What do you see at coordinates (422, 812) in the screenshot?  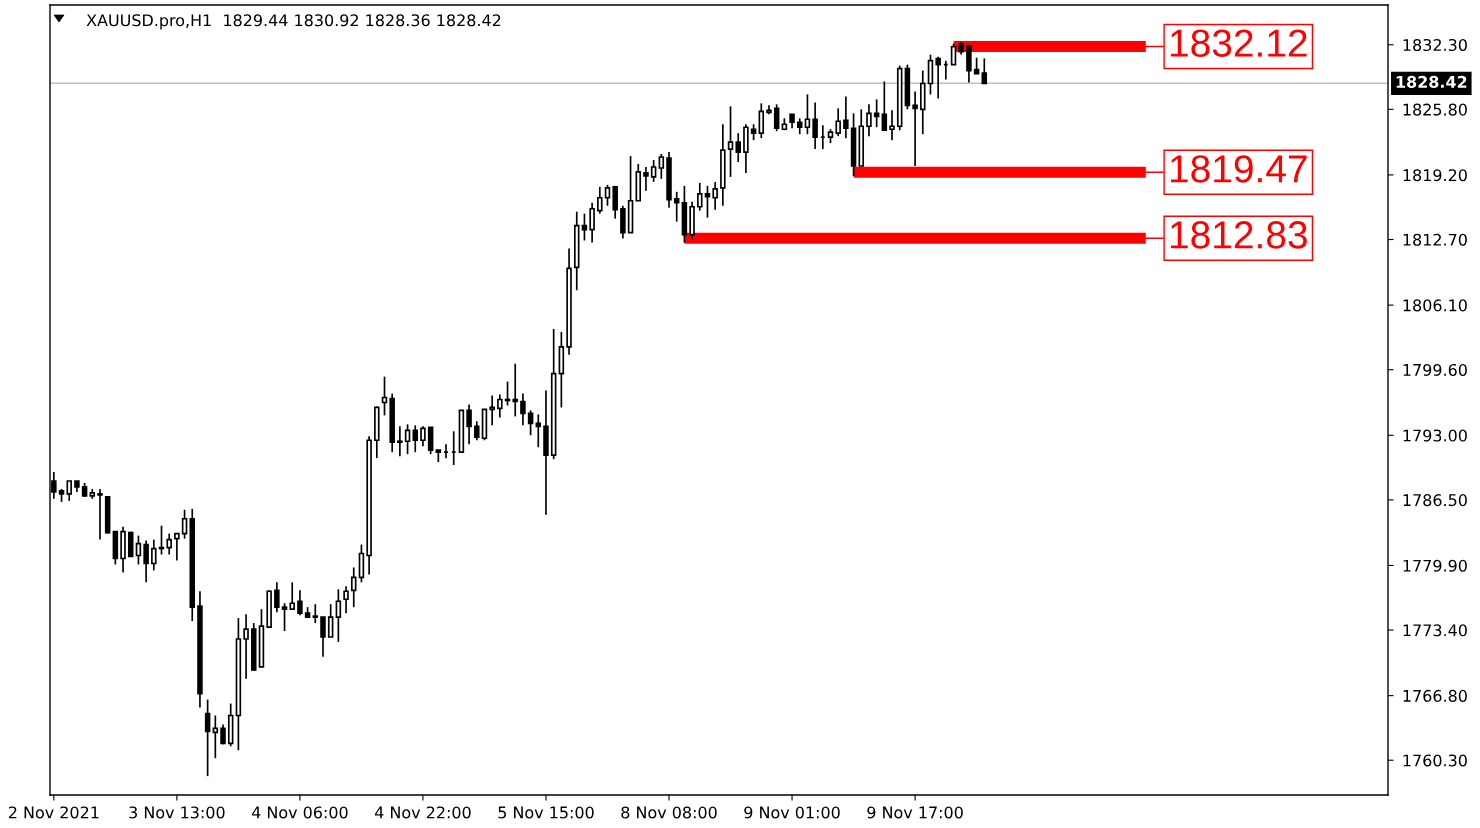 I see `x-tick-label: 4 Nov 22:00` at bounding box center [422, 812].